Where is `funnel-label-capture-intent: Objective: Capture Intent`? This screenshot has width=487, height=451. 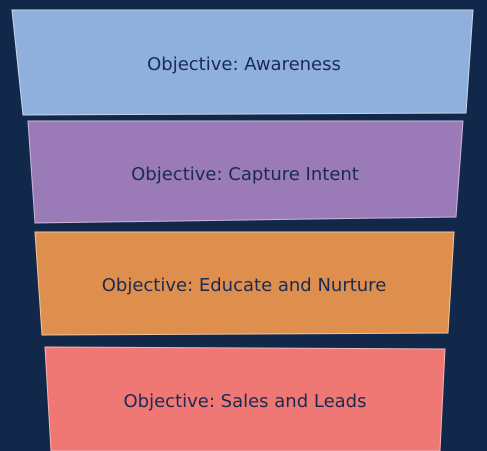
funnel-label-capture-intent: Objective: Capture Intent is located at coordinates (245, 174).